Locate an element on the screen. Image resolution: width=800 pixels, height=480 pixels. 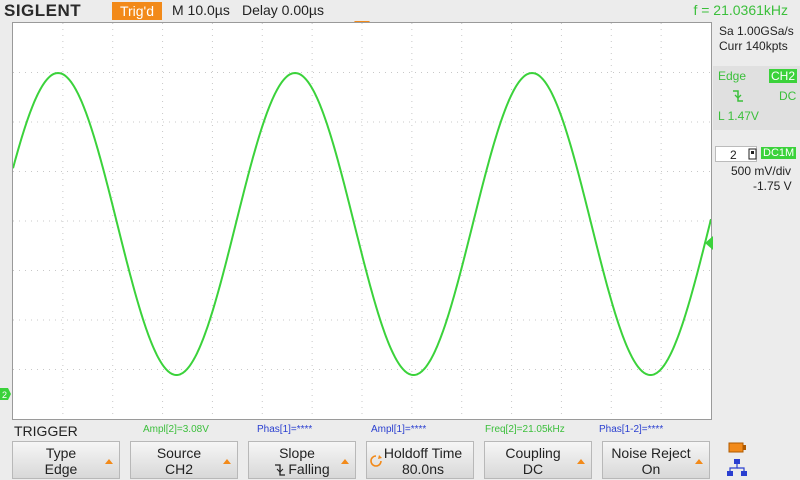
trigger-level-marker is located at coordinates (709, 243).